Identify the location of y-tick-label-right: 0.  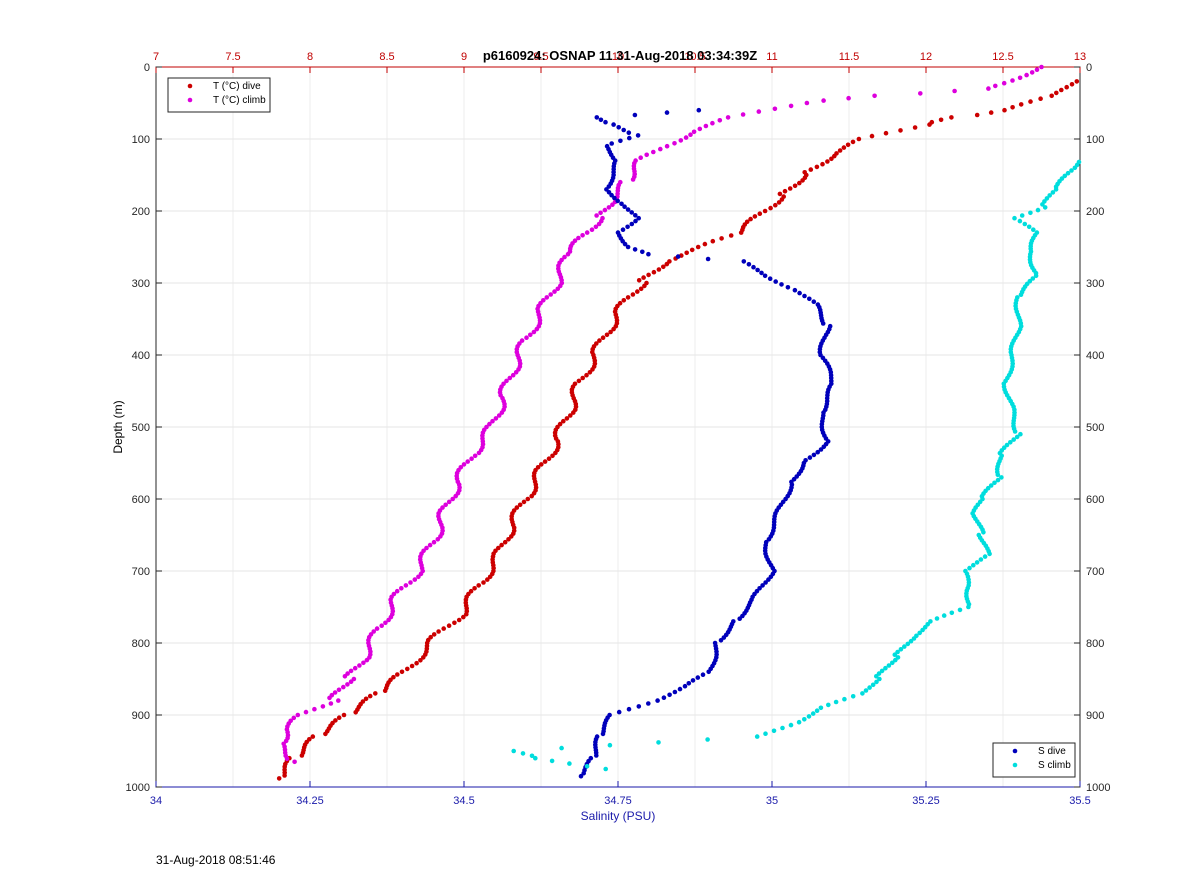
(1089, 68).